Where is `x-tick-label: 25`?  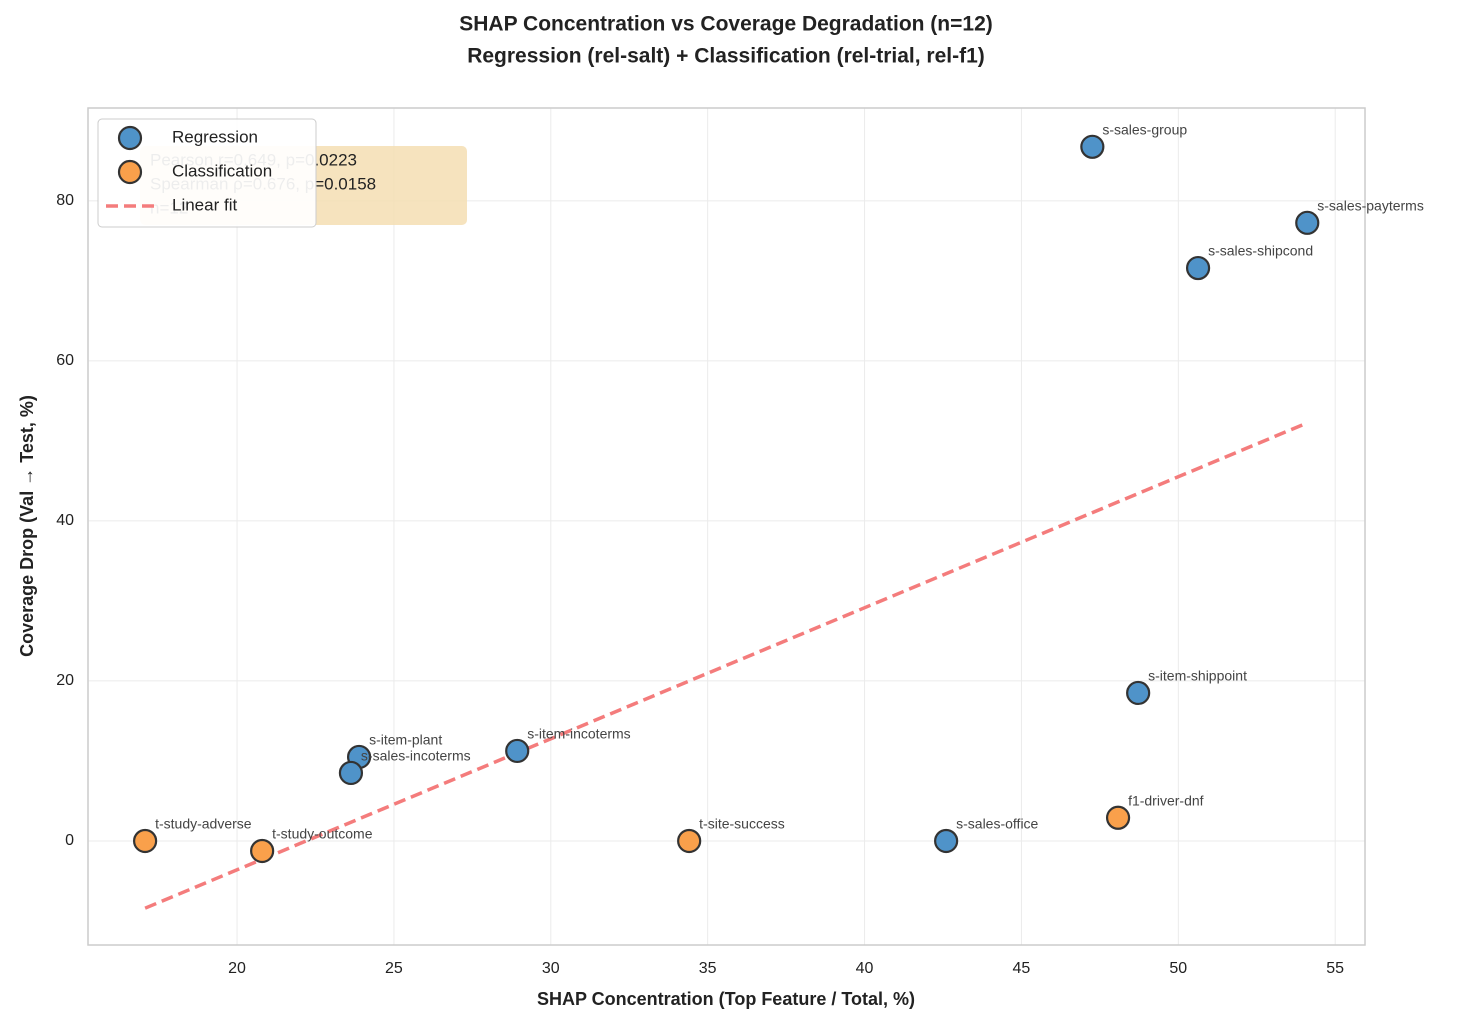 x-tick-label: 25 is located at coordinates (394, 968).